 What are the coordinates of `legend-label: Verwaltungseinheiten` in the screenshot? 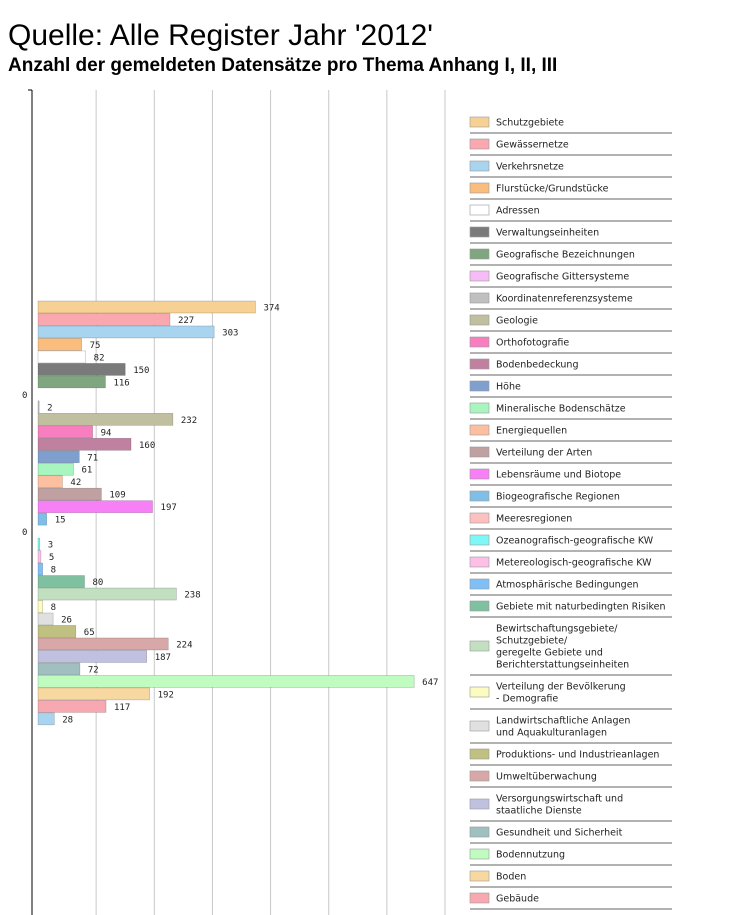 It's located at (547, 233).